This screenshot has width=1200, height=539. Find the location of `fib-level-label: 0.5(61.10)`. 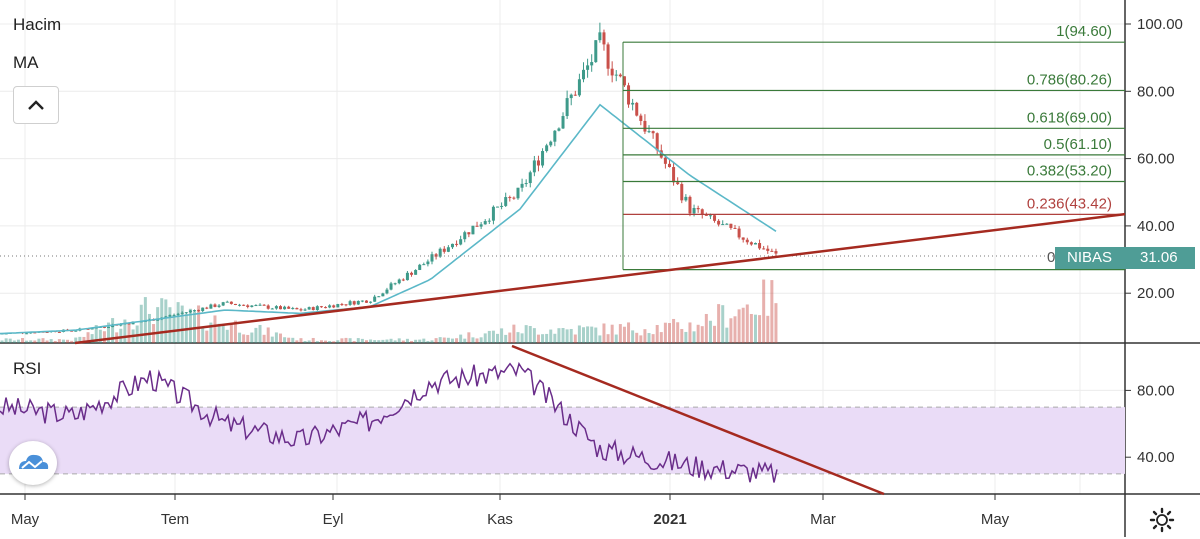

fib-level-label: 0.5(61.10) is located at coordinates (1078, 144).